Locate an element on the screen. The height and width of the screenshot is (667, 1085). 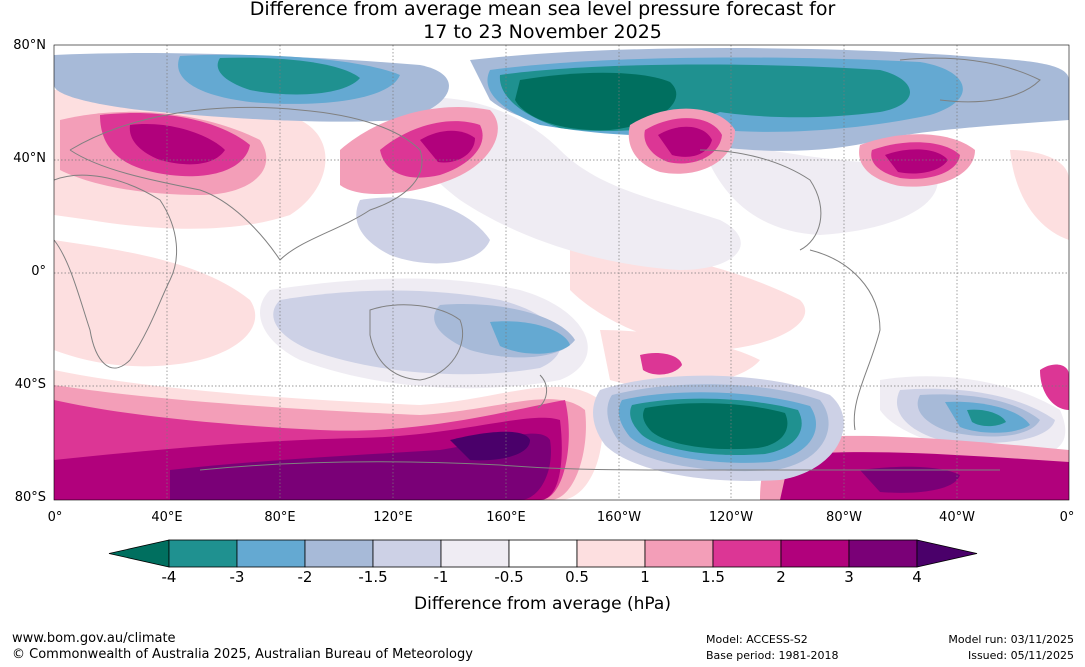
lon-label-160w: 160°W is located at coordinates (619, 517).